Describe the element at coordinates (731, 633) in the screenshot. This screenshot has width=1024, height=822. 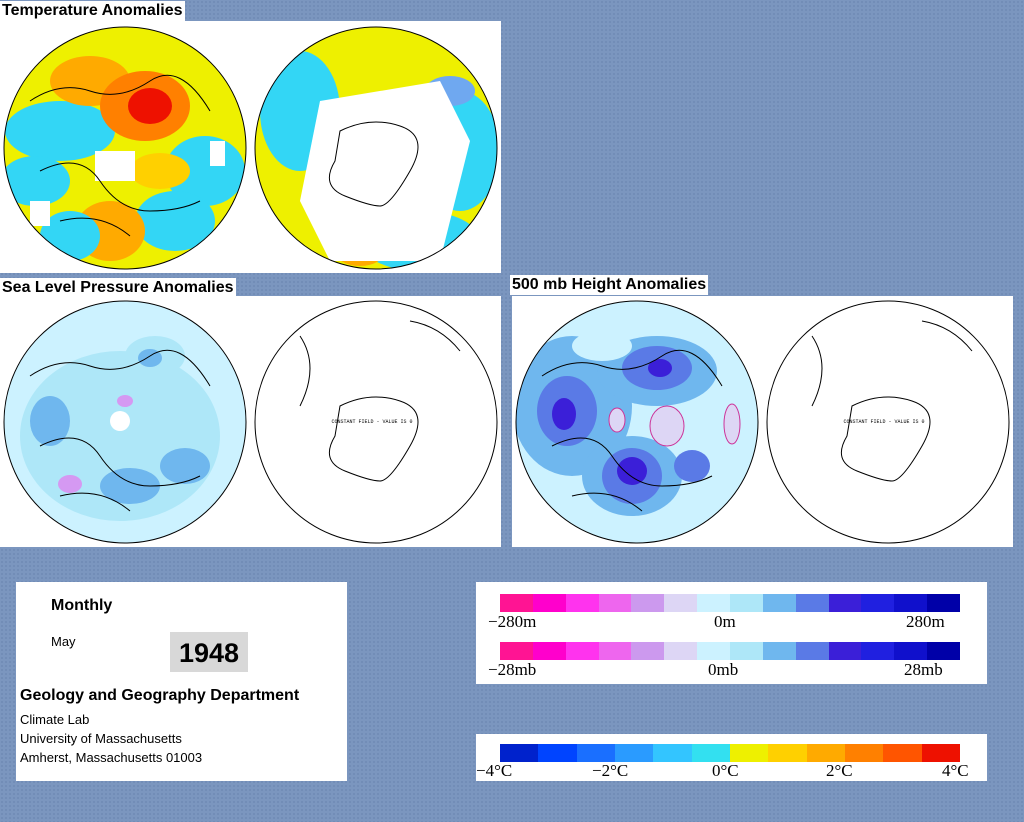
I see `height-pressure-legend: −280m 0m 280m −28mb 0mb 28mb` at that location.